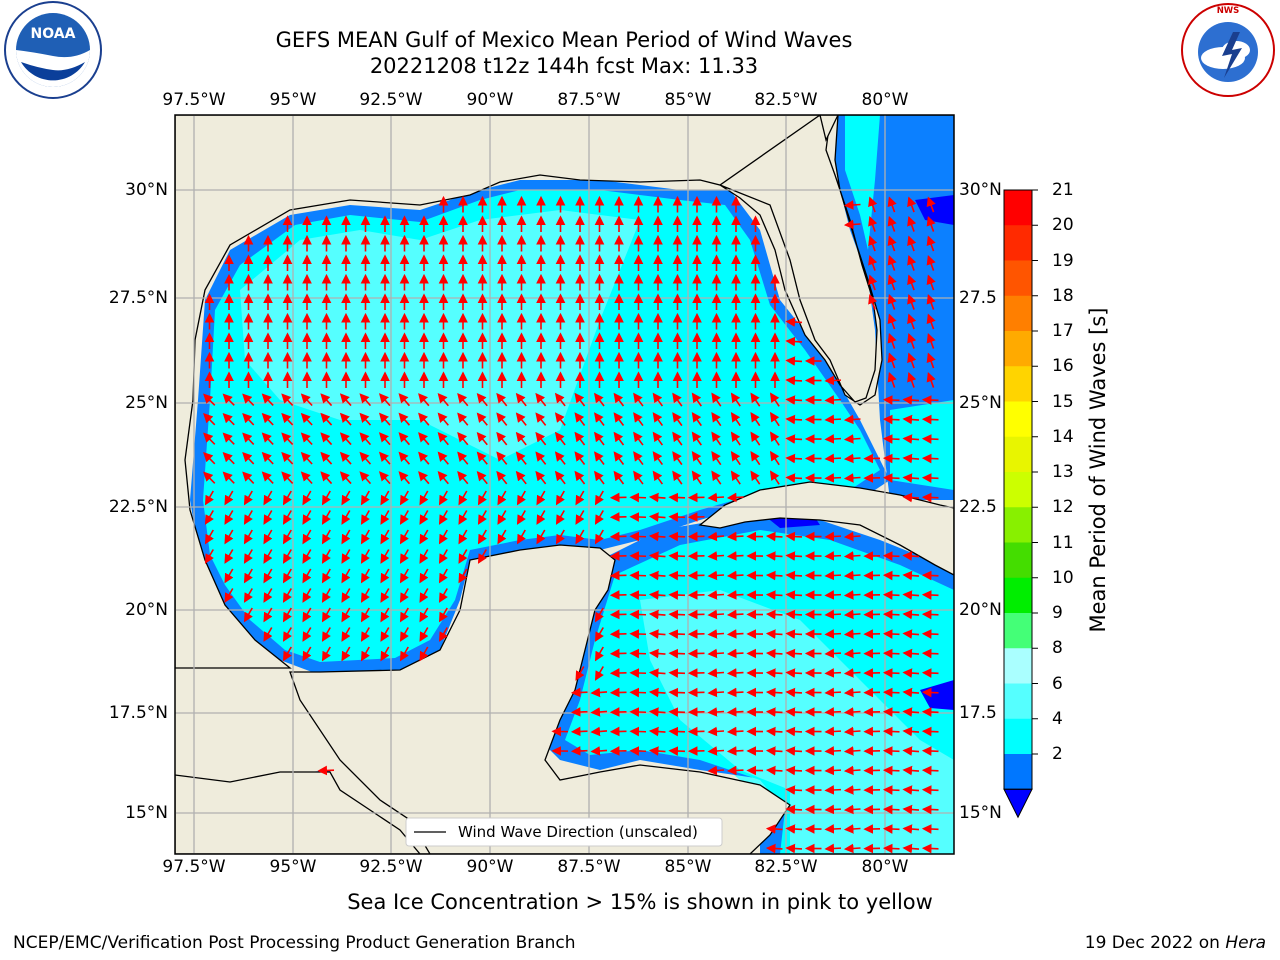  What do you see at coordinates (1063, 331) in the screenshot?
I see `colorbar-tick-label: 17` at bounding box center [1063, 331].